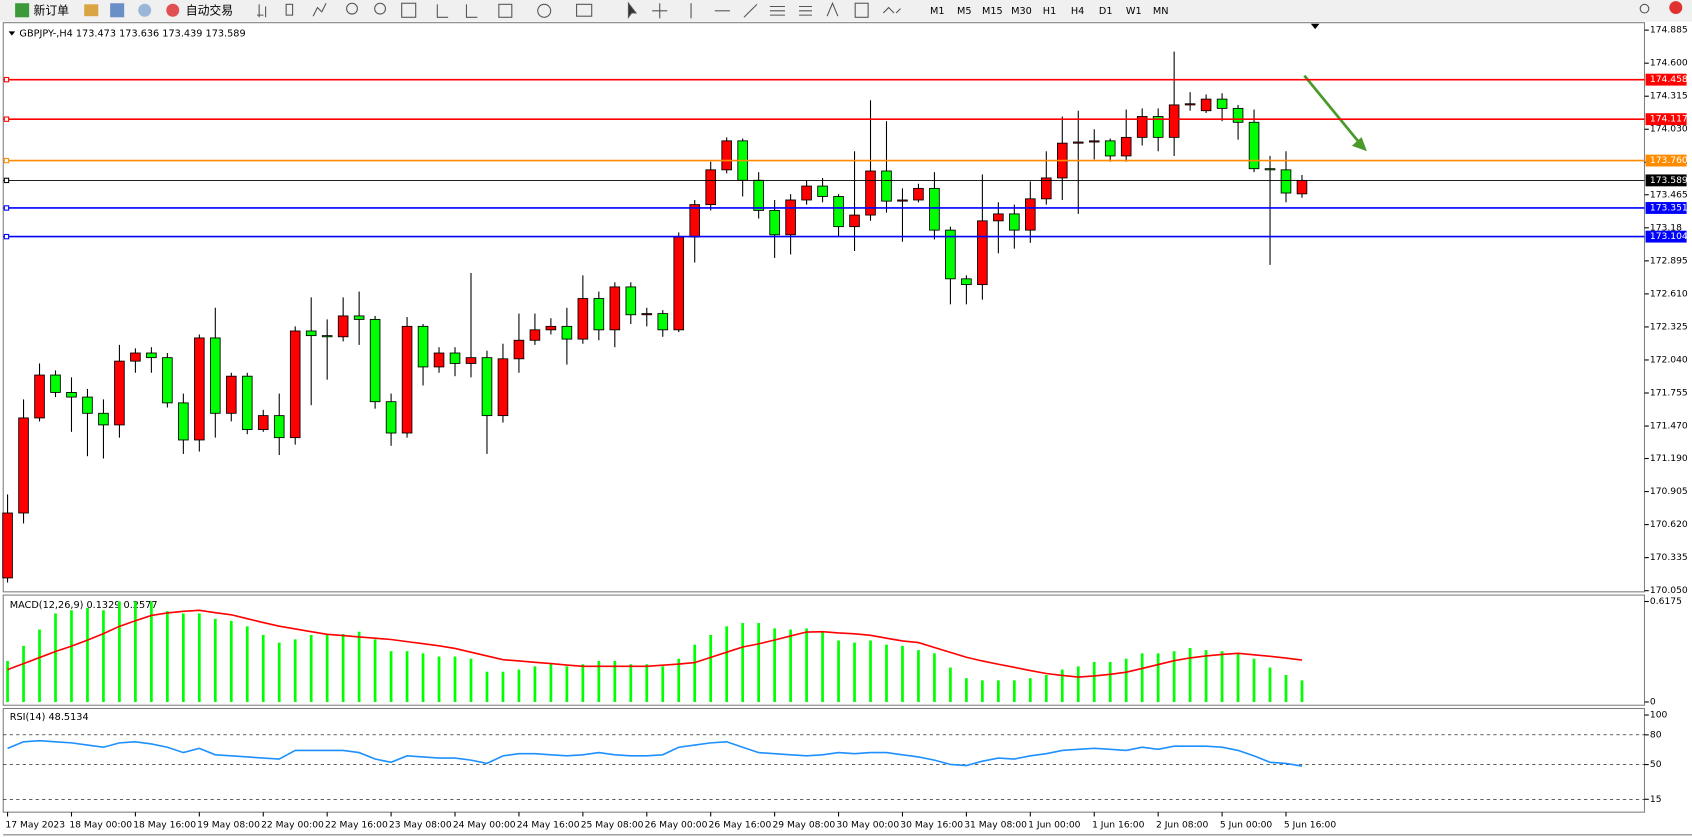 The width and height of the screenshot is (1692, 837). What do you see at coordinates (51, 10) in the screenshot?
I see `new-order-button: 新订单` at bounding box center [51, 10].